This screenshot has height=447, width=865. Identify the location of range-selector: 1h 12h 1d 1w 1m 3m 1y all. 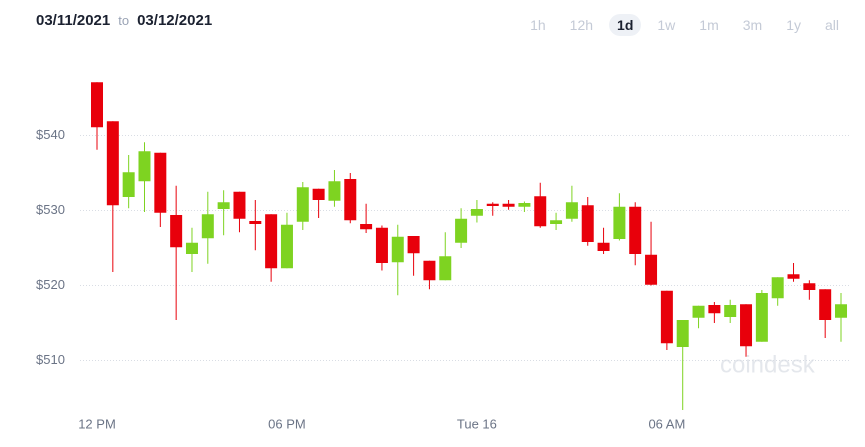
(682, 25).